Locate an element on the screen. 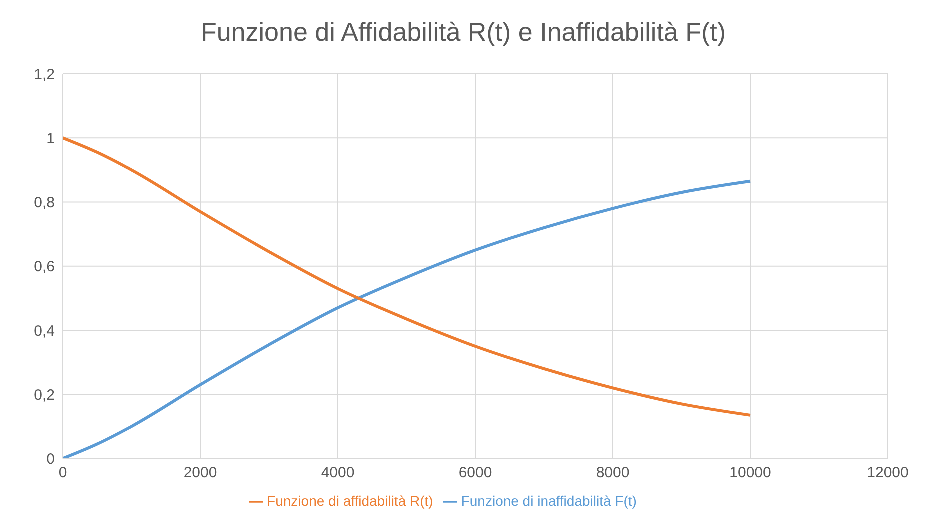 This screenshot has height=531, width=927. y-tick-label: 0 is located at coordinates (50, 459).